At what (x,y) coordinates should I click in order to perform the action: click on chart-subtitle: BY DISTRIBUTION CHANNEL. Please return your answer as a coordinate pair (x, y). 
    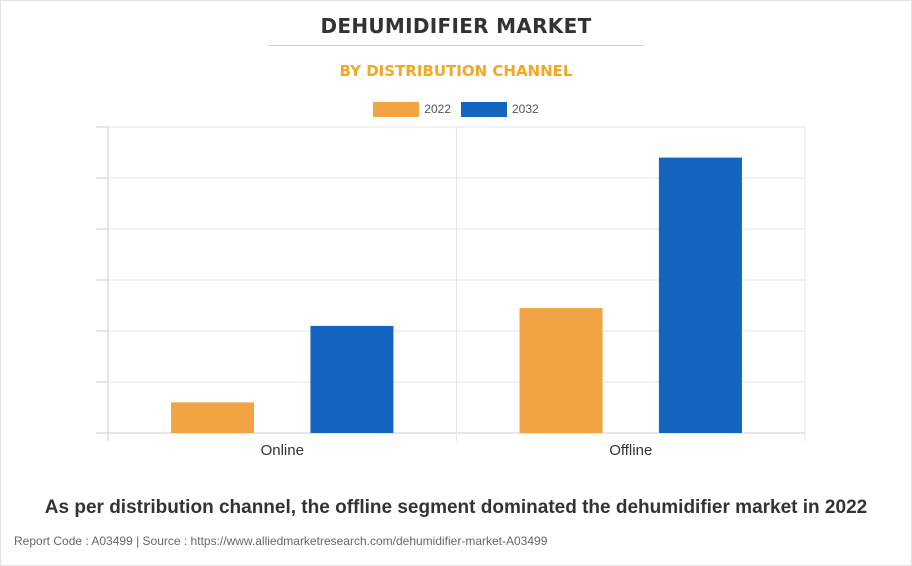
    Looking at the image, I should click on (456, 71).